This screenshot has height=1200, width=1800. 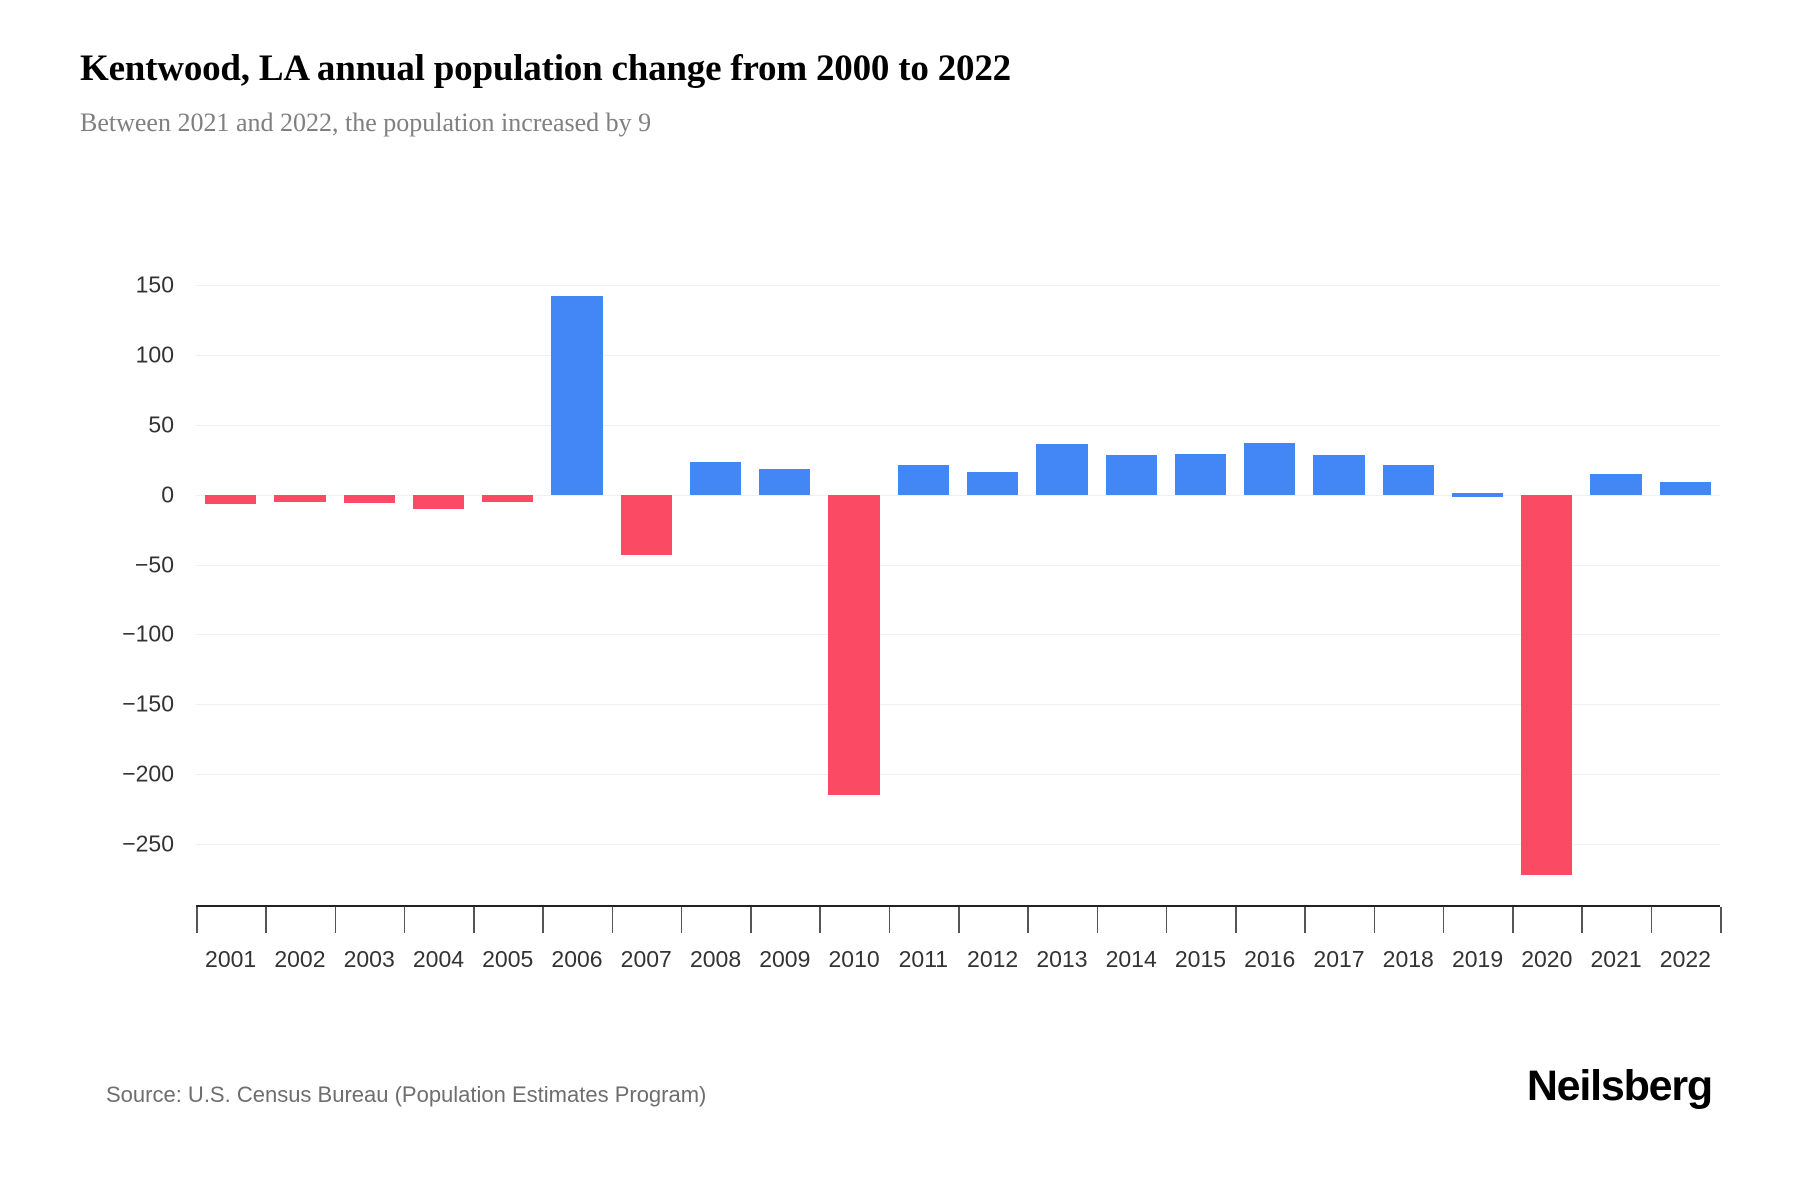 What do you see at coordinates (231, 959) in the screenshot?
I see `x-axis-tick-label: 2001` at bounding box center [231, 959].